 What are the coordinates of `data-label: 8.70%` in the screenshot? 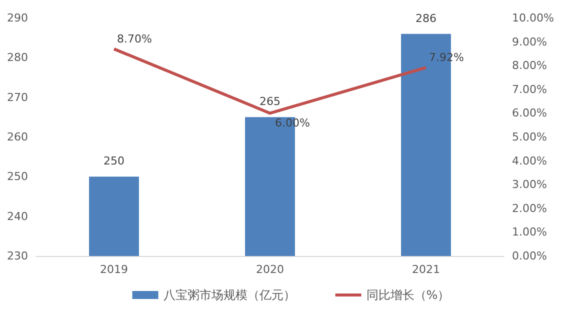 It's located at (134, 39).